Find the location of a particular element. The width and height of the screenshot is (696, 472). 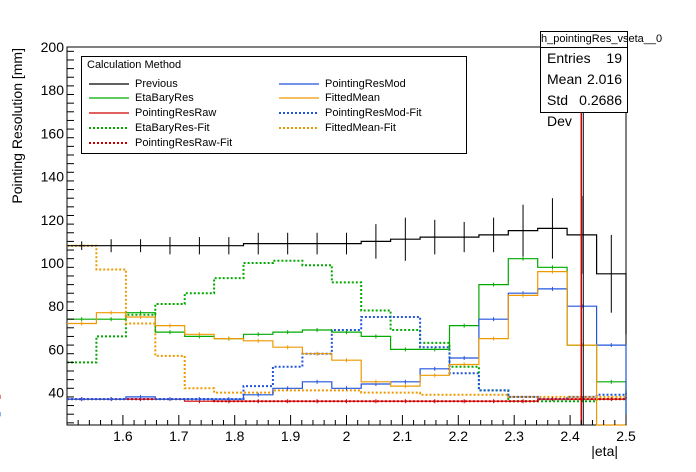

stats-row-entries: Entries 19 is located at coordinates (584, 58).